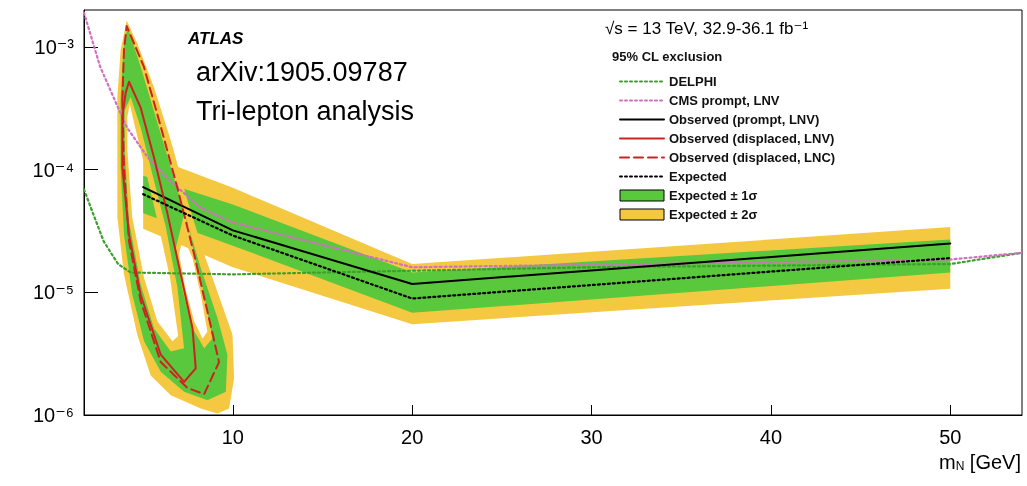  Describe the element at coordinates (53, 169) in the screenshot. I see `y-tick-label: 10⁻⁴` at that location.